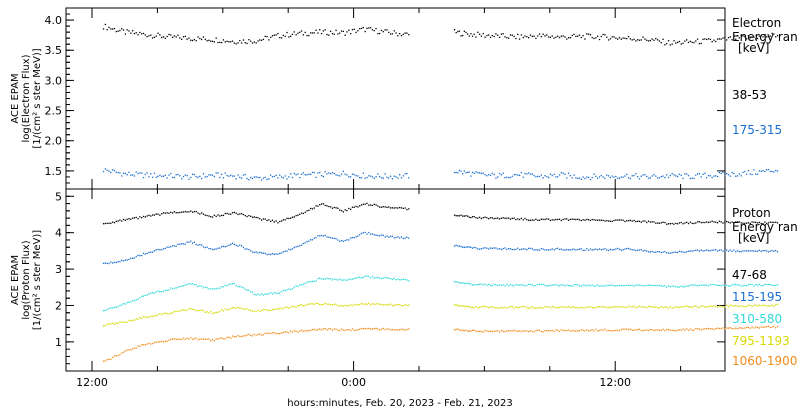 The width and height of the screenshot is (800, 410). What do you see at coordinates (757, 297) in the screenshot?
I see `proton-legend-item: 115-195` at bounding box center [757, 297].